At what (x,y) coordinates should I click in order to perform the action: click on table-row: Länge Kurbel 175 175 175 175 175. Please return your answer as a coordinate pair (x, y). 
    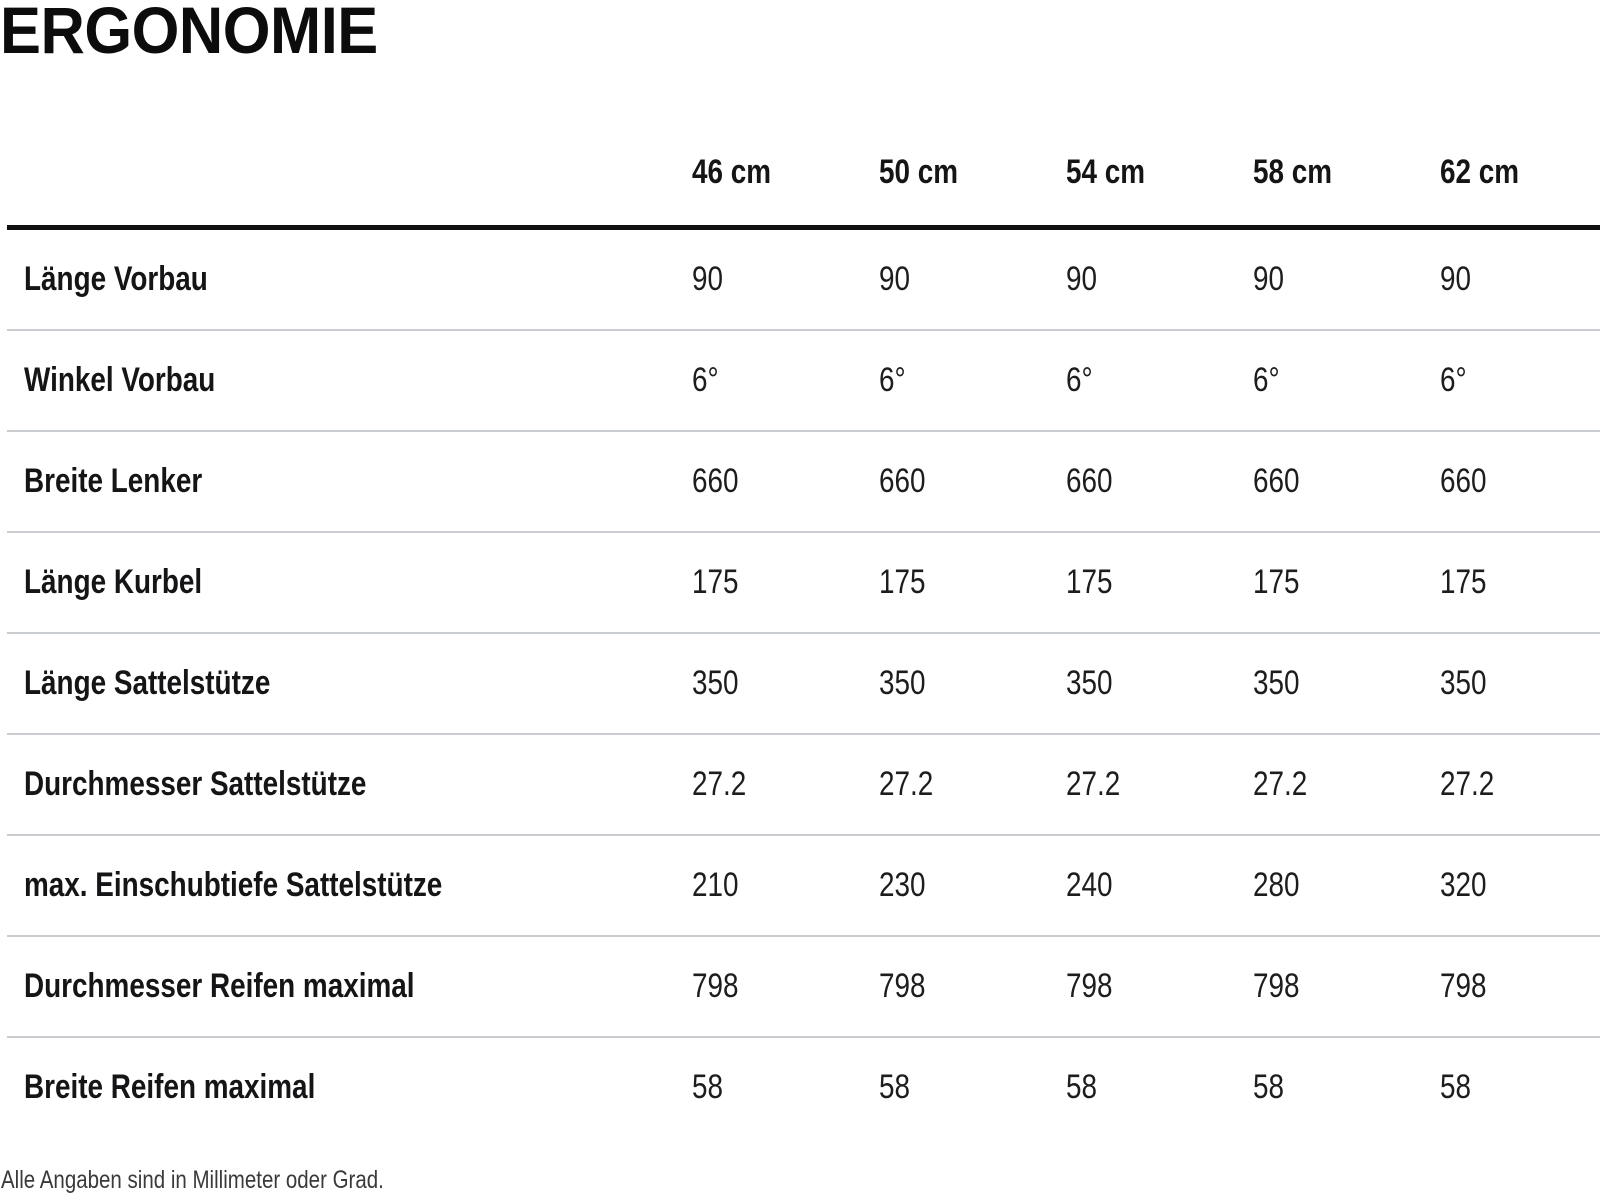
    Looking at the image, I should click on (803, 583).